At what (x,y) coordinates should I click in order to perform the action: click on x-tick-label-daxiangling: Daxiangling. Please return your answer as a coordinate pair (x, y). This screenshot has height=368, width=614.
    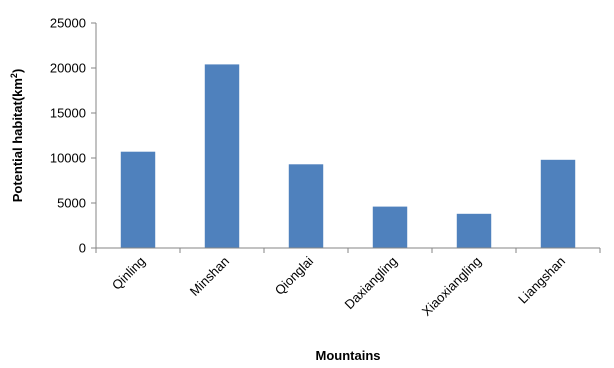
    Looking at the image, I should click on (370, 283).